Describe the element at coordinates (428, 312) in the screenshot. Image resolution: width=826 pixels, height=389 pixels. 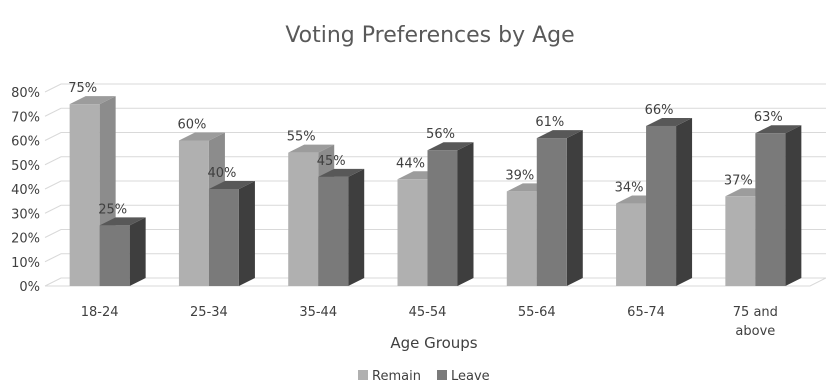
I see `category-label: 45-54` at that location.